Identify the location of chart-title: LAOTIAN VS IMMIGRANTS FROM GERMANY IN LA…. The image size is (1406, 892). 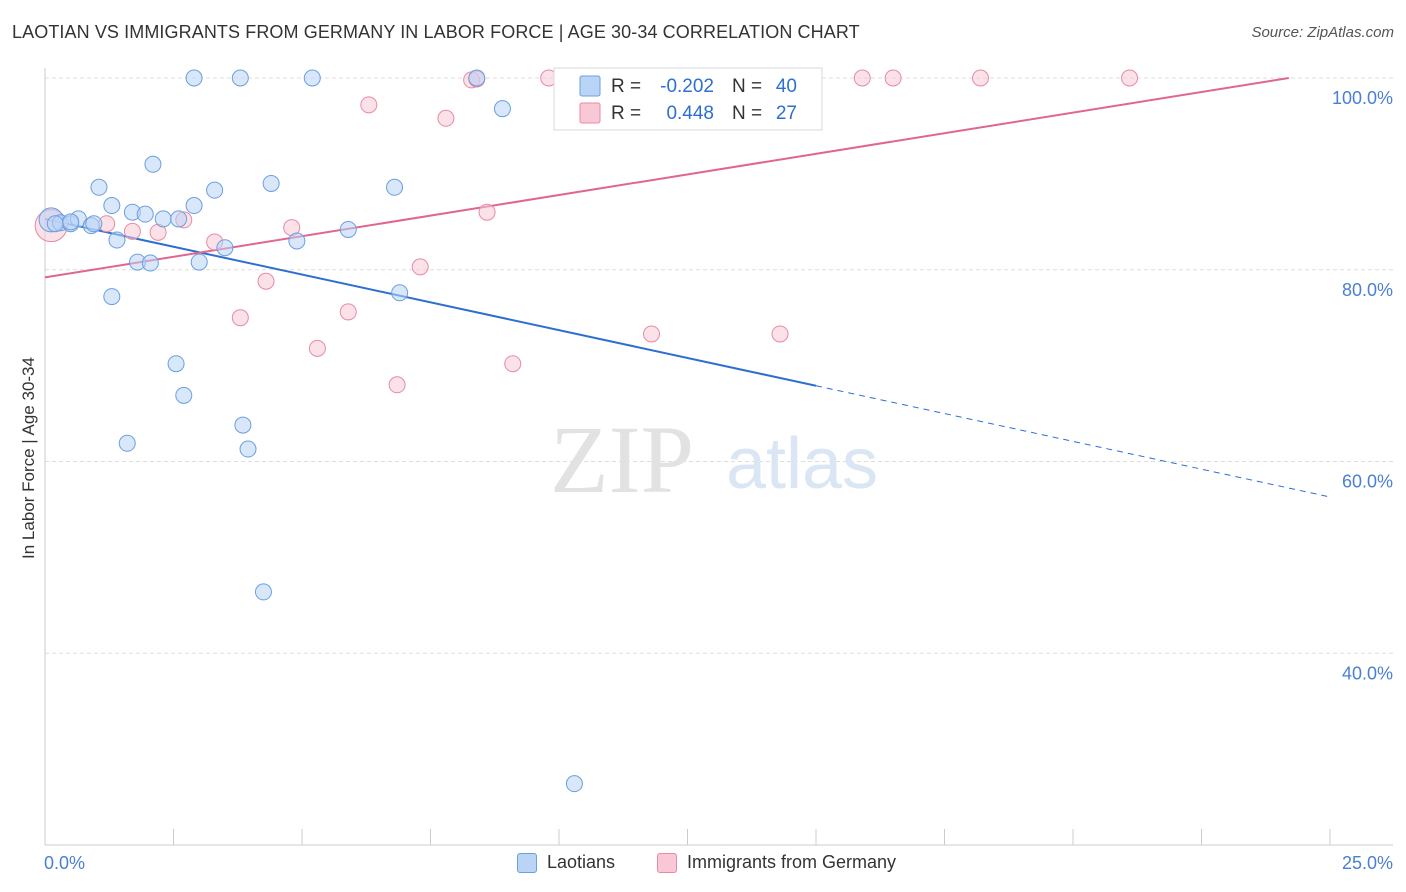
(436, 32).